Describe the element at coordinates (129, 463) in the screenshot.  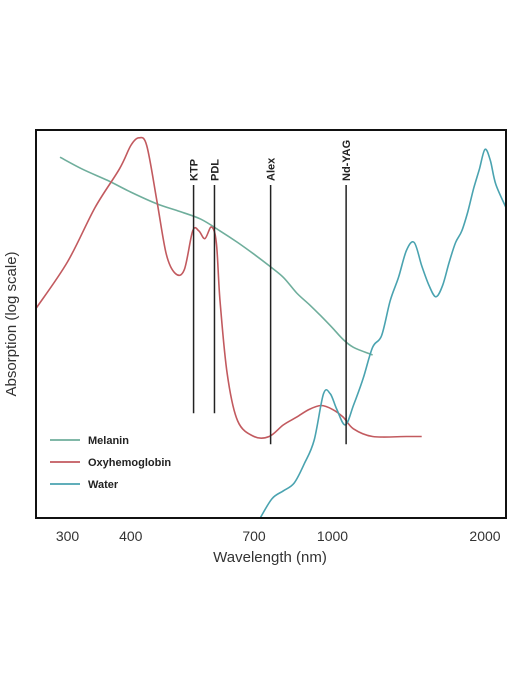
I see `legend-label-oxyhemoglobin: Oxyhemoglobin` at that location.